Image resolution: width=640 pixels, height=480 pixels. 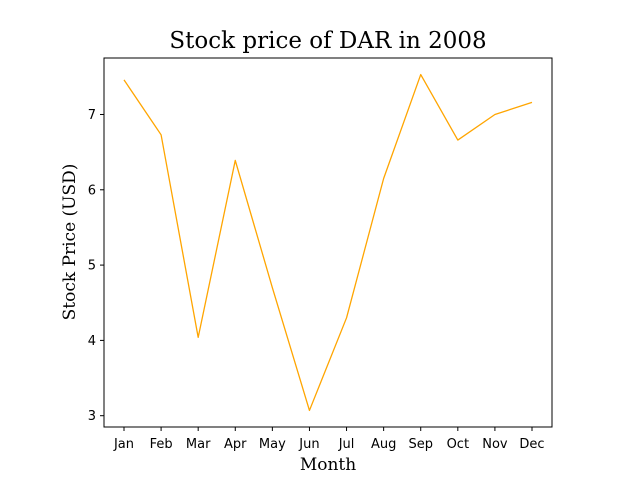 I want to click on x-tick-label: Oct, so click(x=458, y=444).